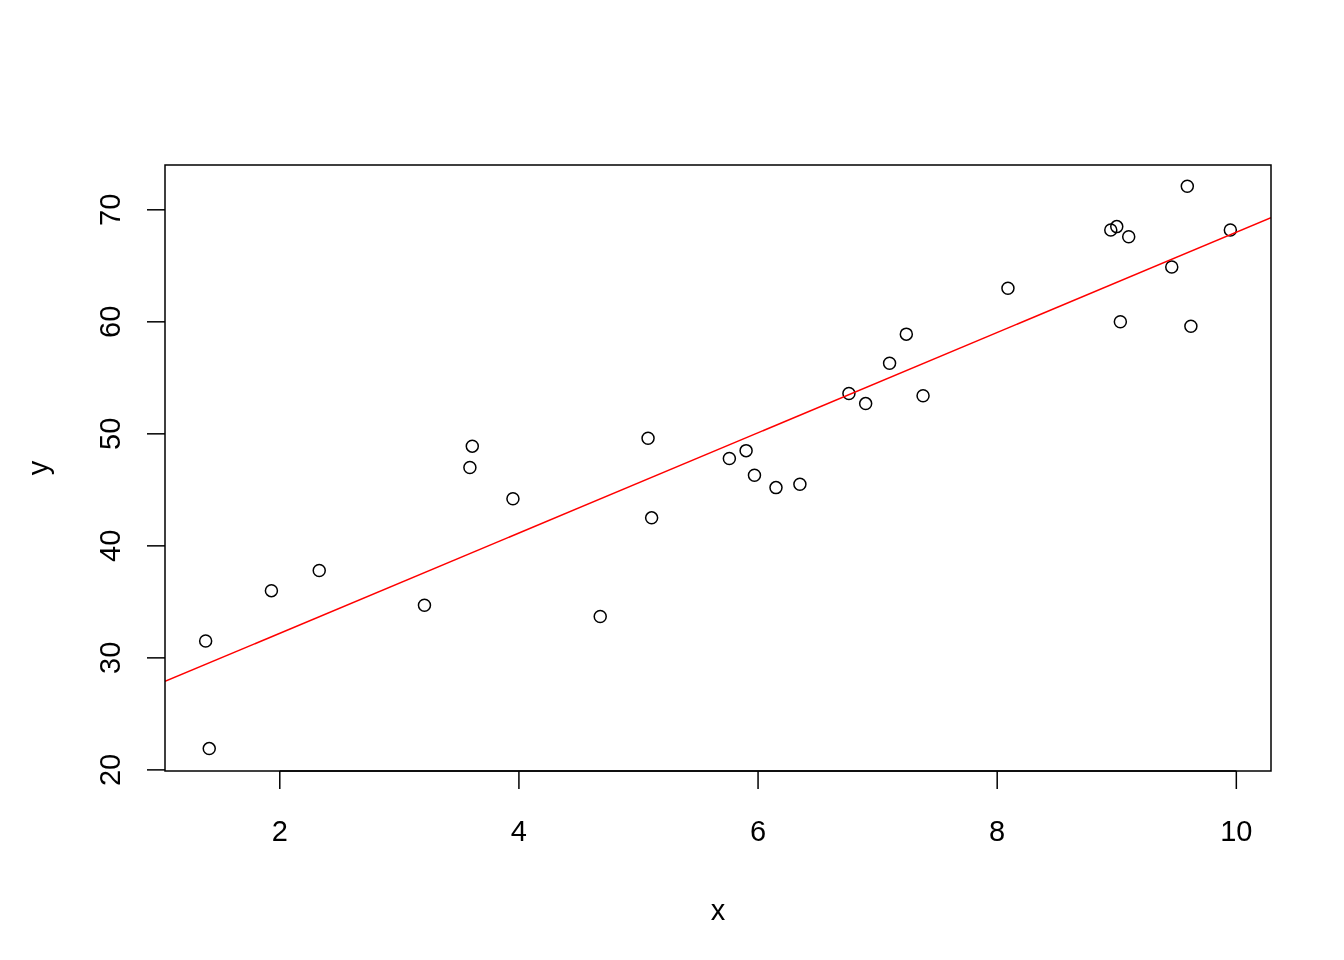 The image size is (1344, 960). Describe the element at coordinates (279, 831) in the screenshot. I see `x-tick-label: 2` at that location.